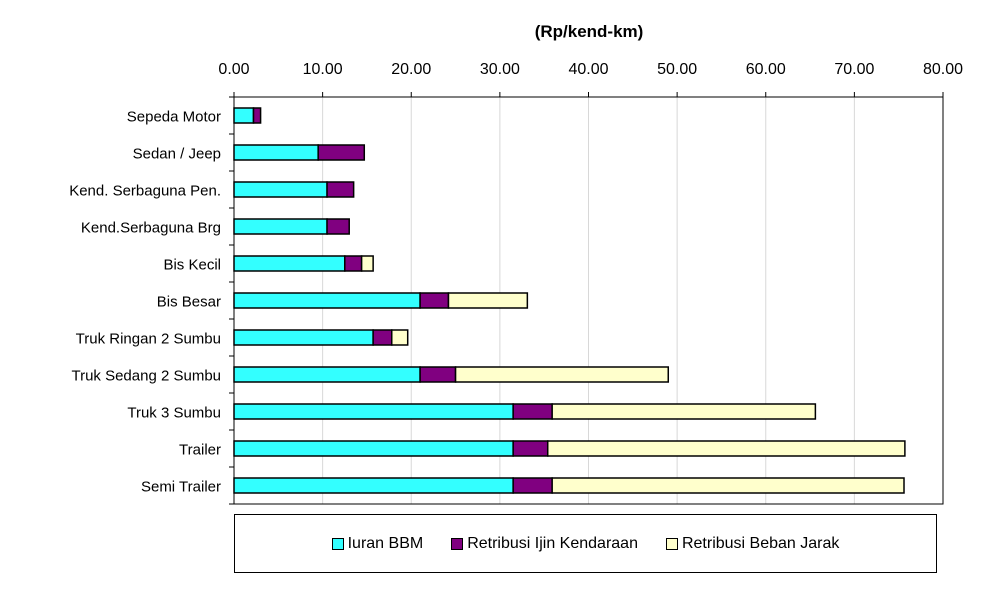 The image size is (986, 597). I want to click on x-tick-label: 80.00, so click(943, 69).